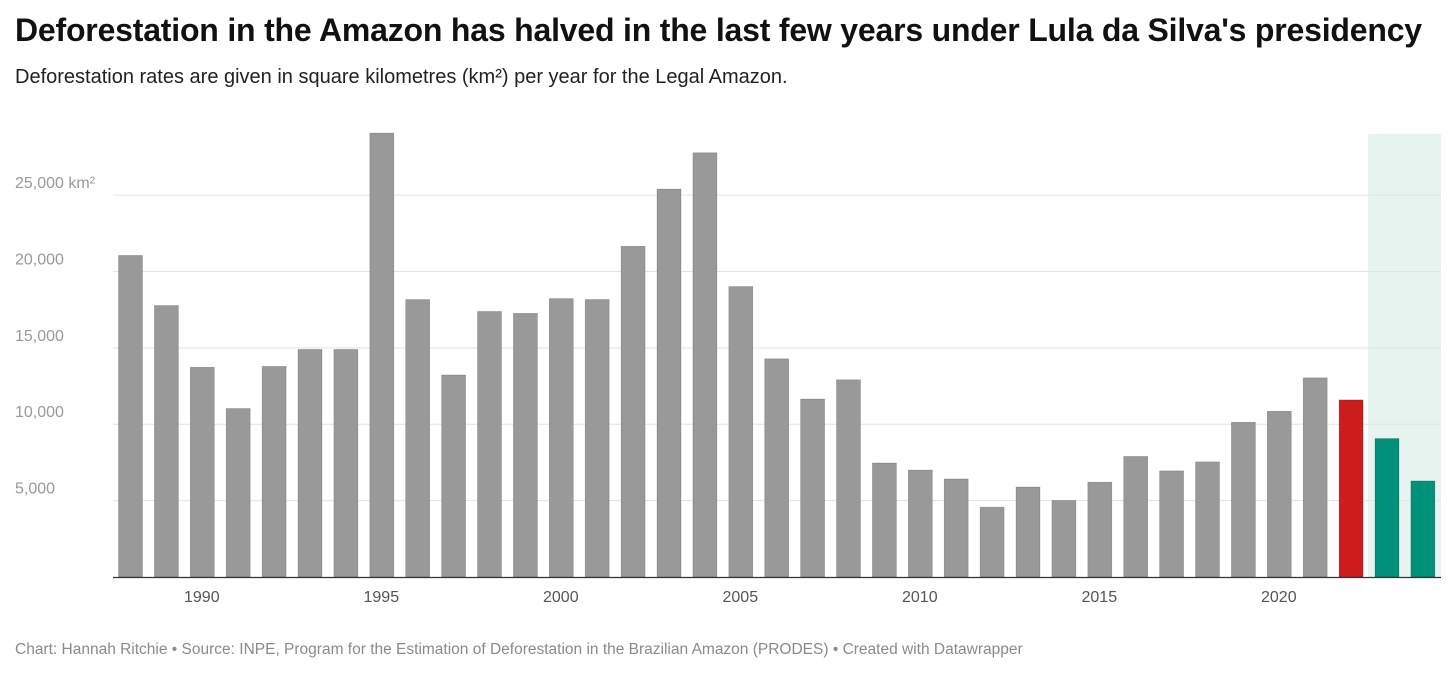  I want to click on footer-chart-by: Chart: Hannah Ritchie, so click(91, 649).